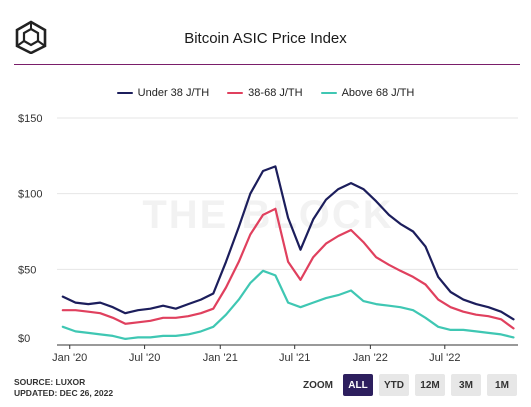 The image size is (531, 407). Describe the element at coordinates (370, 358) in the screenshot. I see `x-tick-label: Jan '22` at that location.